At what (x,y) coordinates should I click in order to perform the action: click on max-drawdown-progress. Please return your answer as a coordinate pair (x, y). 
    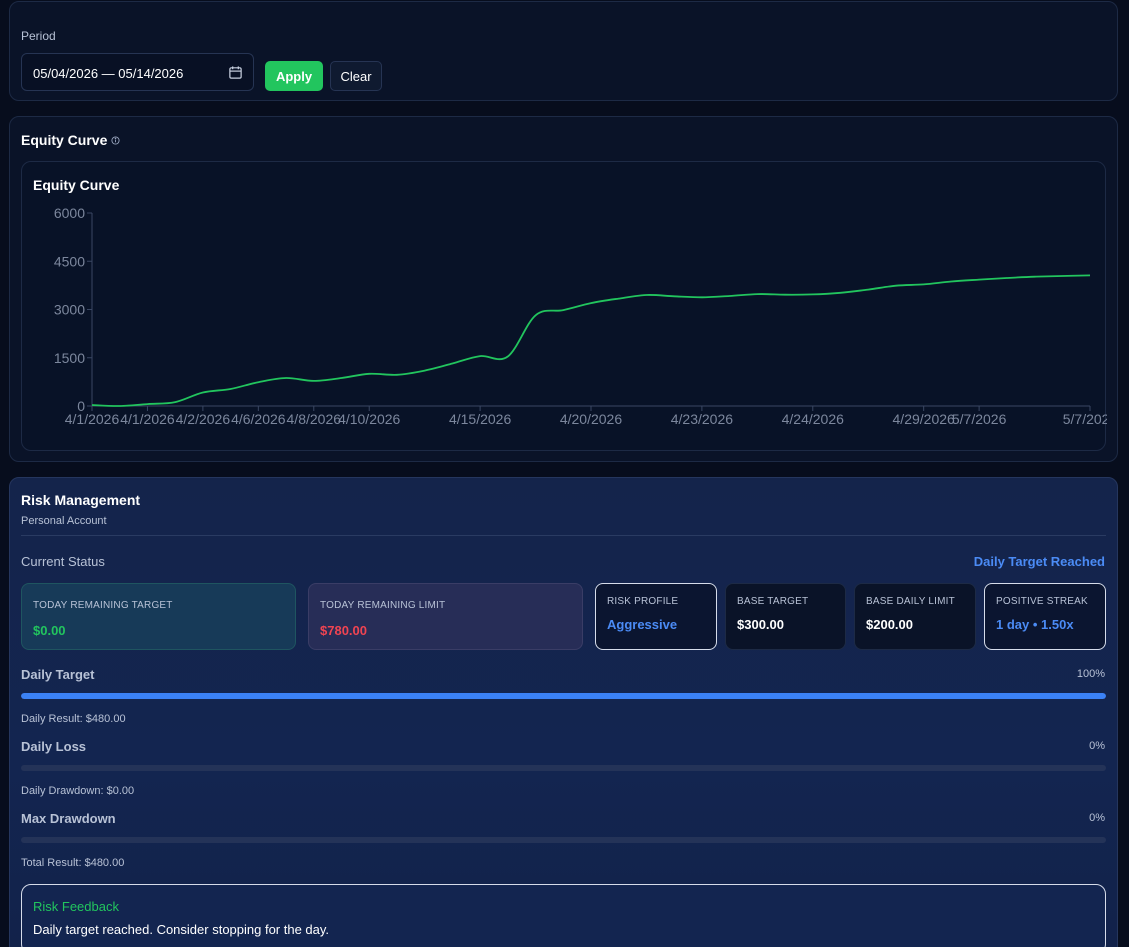
    Looking at the image, I should click on (563, 840).